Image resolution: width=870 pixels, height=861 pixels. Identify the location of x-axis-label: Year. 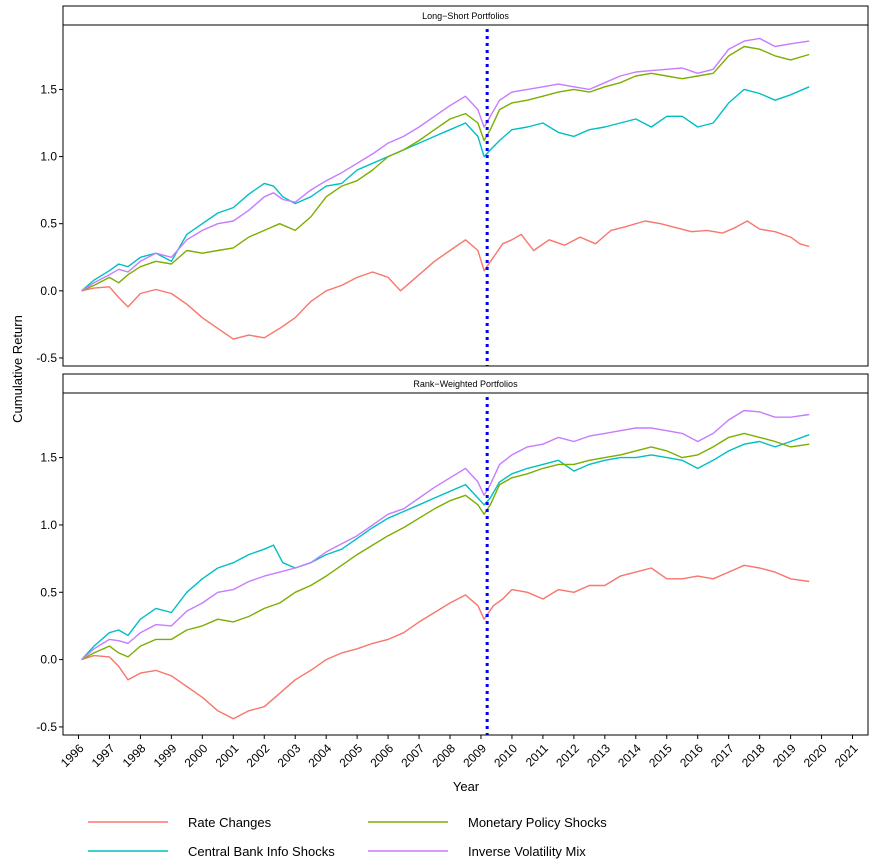
(466, 786).